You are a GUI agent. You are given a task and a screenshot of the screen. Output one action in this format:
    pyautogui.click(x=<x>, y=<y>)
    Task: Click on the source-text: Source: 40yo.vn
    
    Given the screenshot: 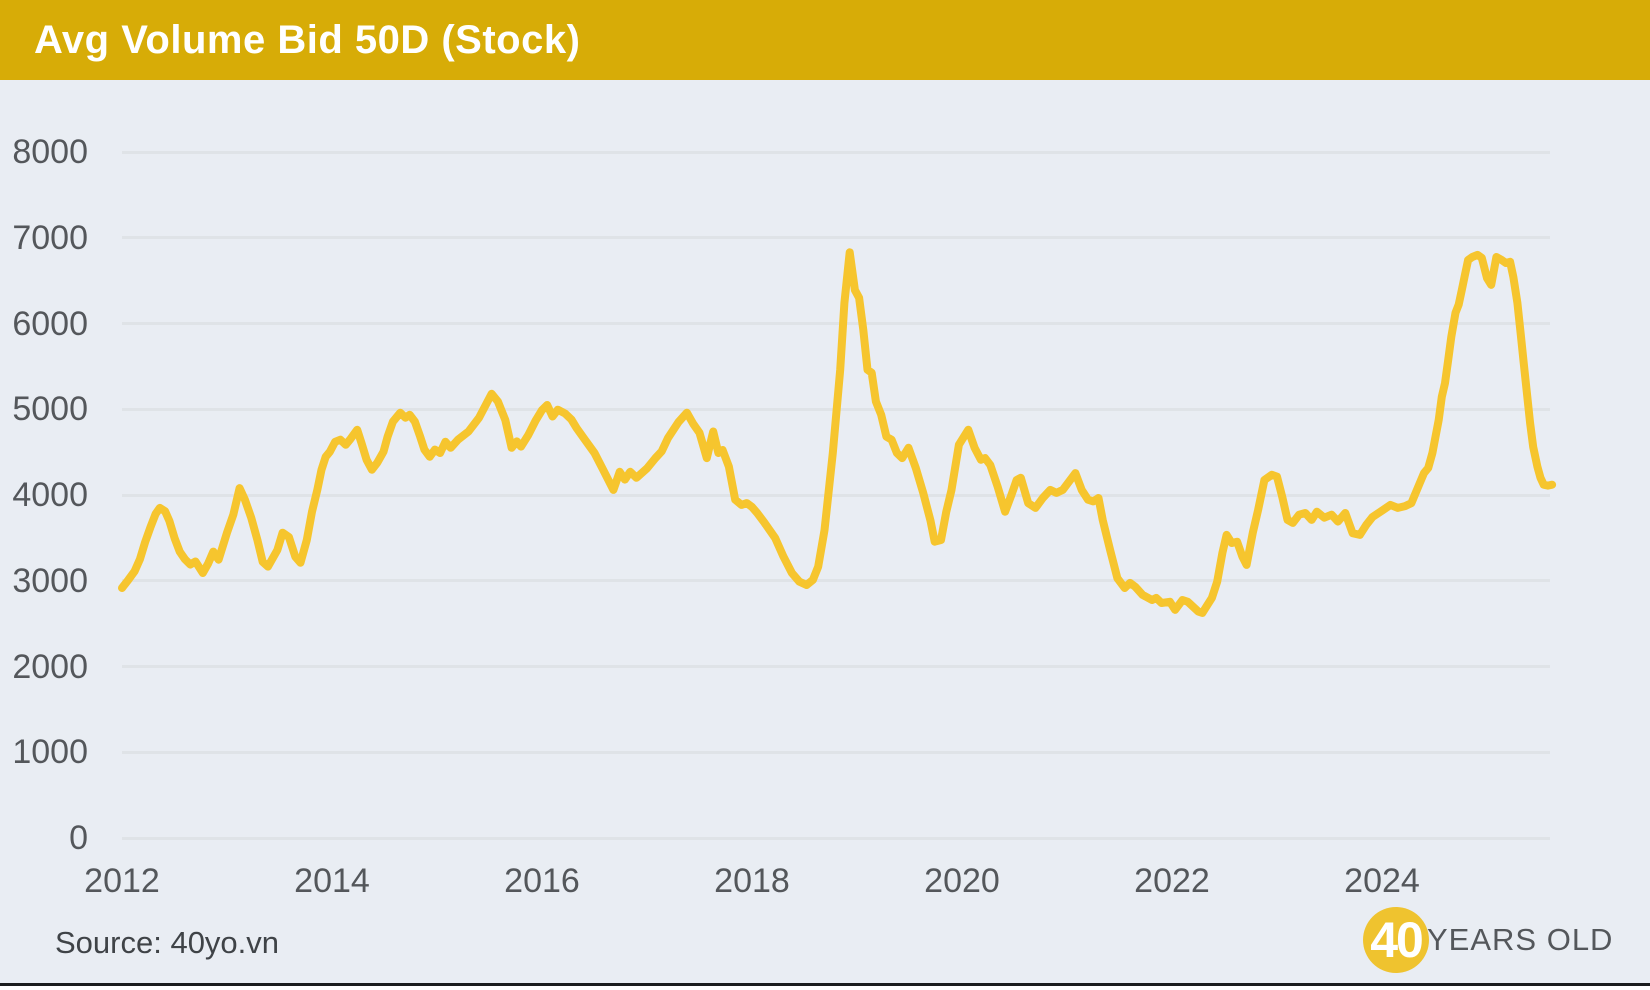 What is the action you would take?
    pyautogui.click(x=167, y=942)
    